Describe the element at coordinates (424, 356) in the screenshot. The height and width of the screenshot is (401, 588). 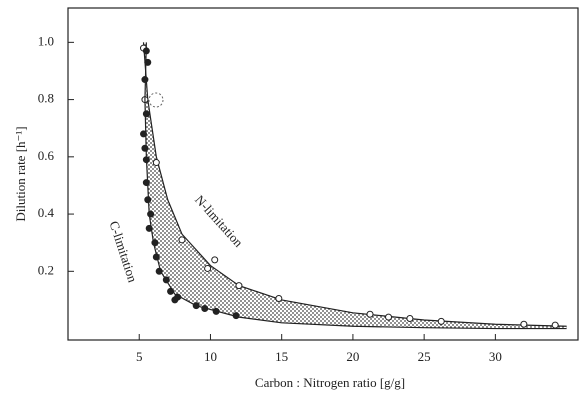
I see `x-tick-label: 25` at that location.